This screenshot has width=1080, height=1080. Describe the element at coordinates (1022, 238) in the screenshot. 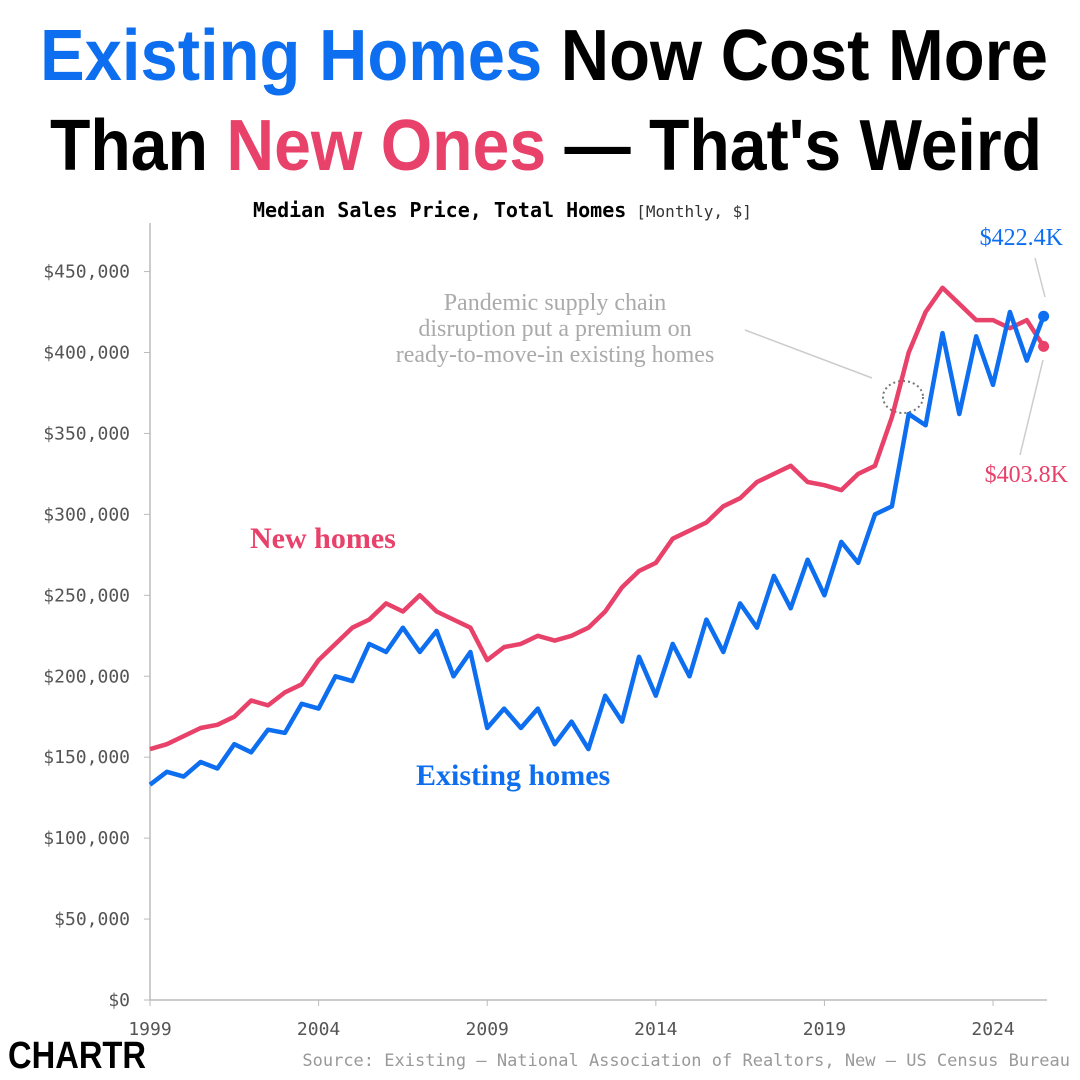

I see `end-label: $422.4K` at that location.